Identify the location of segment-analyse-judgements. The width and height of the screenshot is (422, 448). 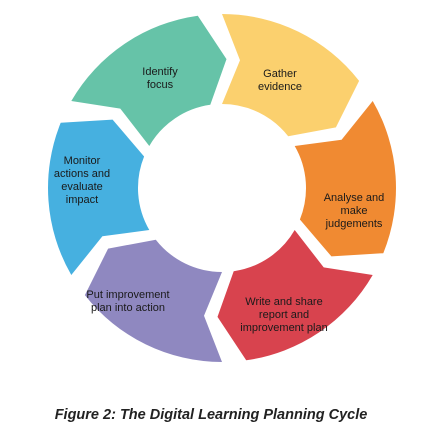
(345, 179).